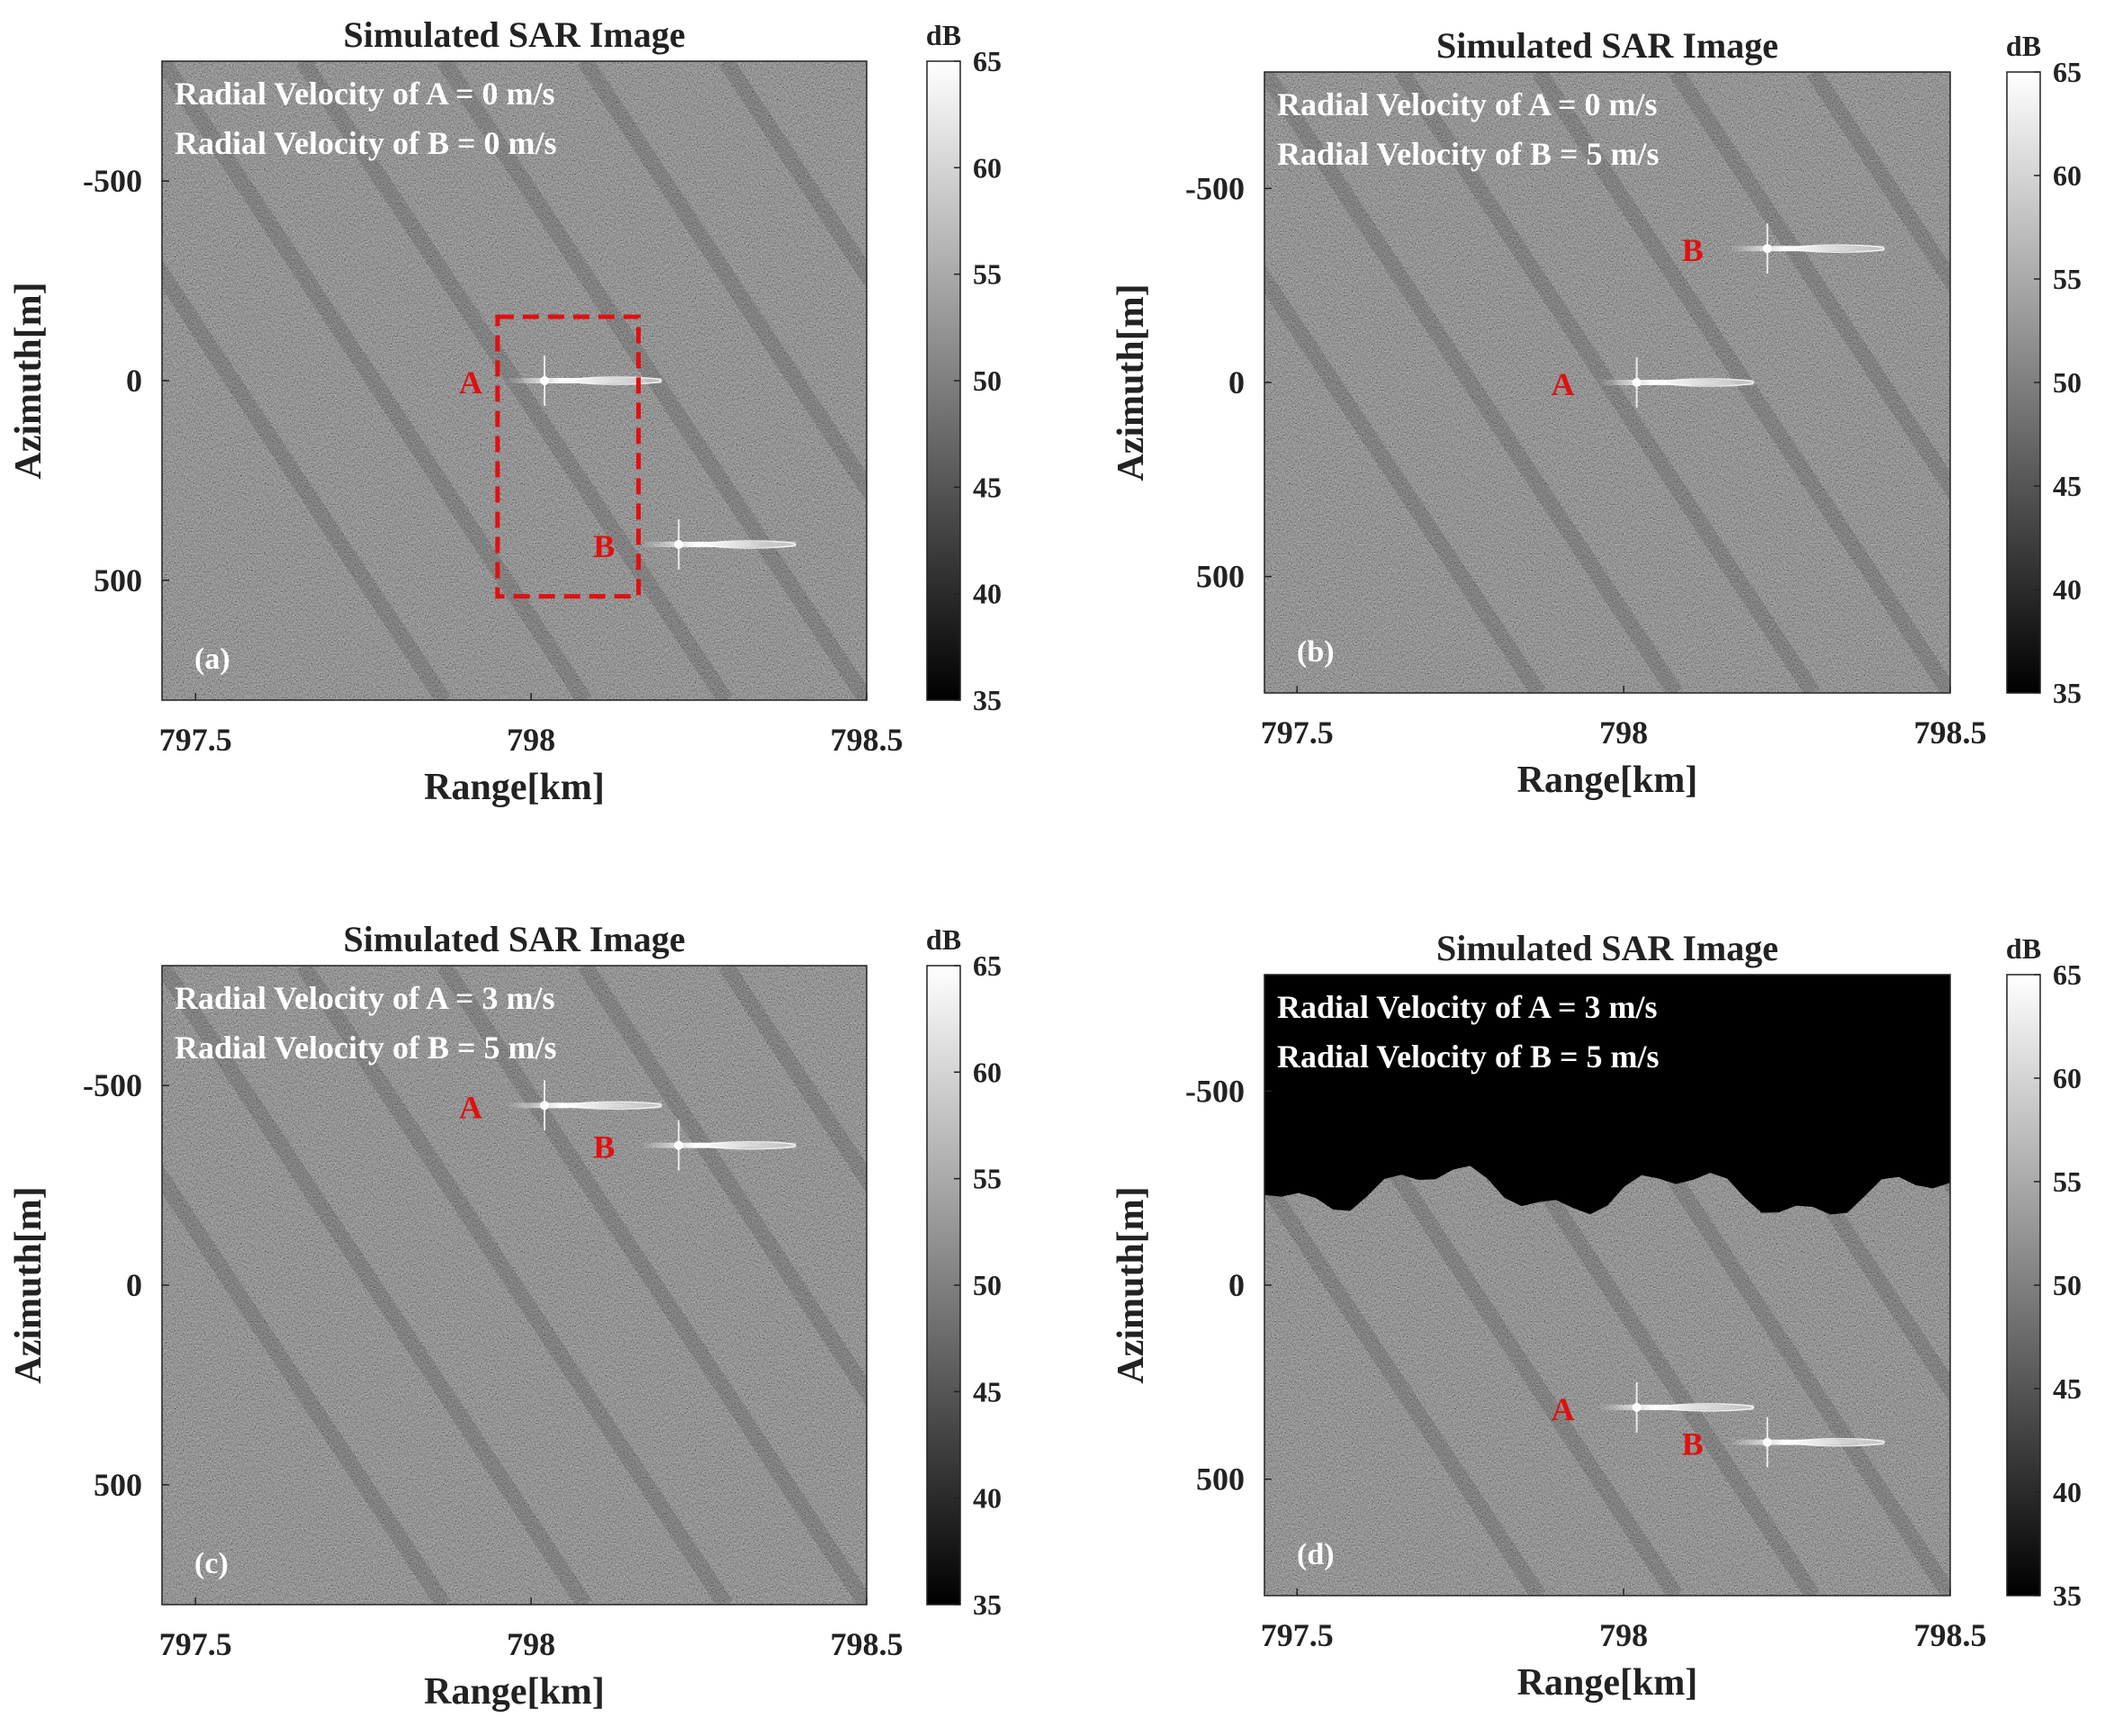 This screenshot has width=2114, height=1736. I want to click on panel-label: (d), so click(1316, 1554).